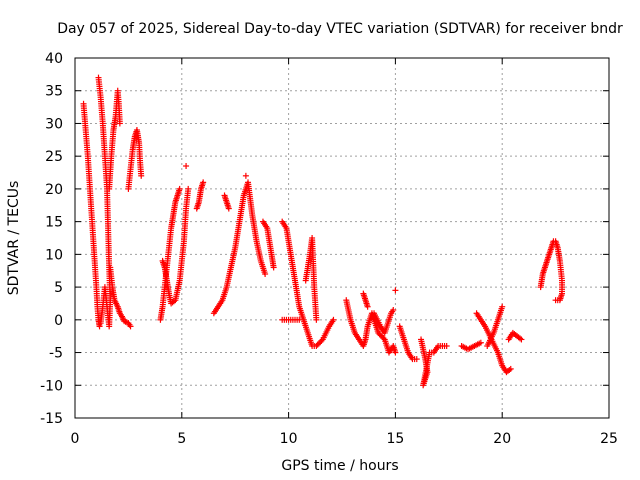 This screenshot has height=480, width=640. Describe the element at coordinates (181, 439) in the screenshot. I see `x-tick-label: 5` at that location.